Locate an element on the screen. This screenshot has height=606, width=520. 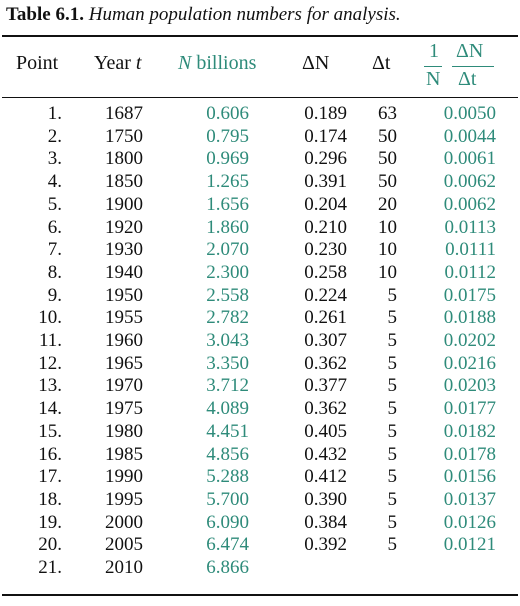
cell-growth-rate: 0.0062 is located at coordinates (469, 182).